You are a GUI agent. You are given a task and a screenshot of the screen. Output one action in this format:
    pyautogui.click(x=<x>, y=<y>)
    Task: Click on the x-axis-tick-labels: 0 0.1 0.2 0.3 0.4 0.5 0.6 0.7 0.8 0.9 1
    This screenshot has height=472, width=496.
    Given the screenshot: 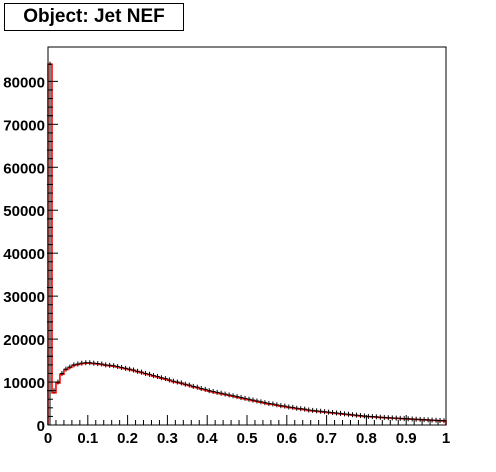 What is the action you would take?
    pyautogui.click(x=247, y=438)
    